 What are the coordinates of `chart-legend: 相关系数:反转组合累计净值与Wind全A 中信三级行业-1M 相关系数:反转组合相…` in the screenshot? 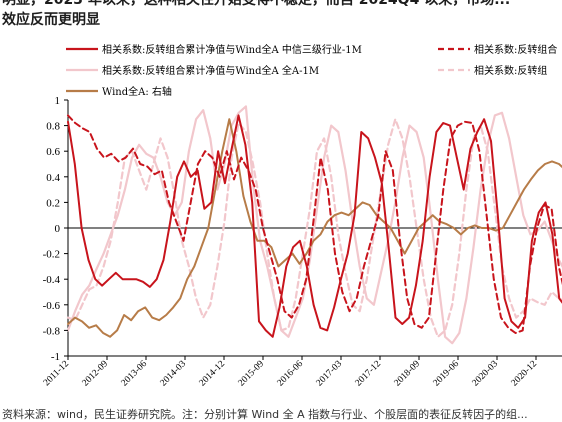 It's located at (311, 70).